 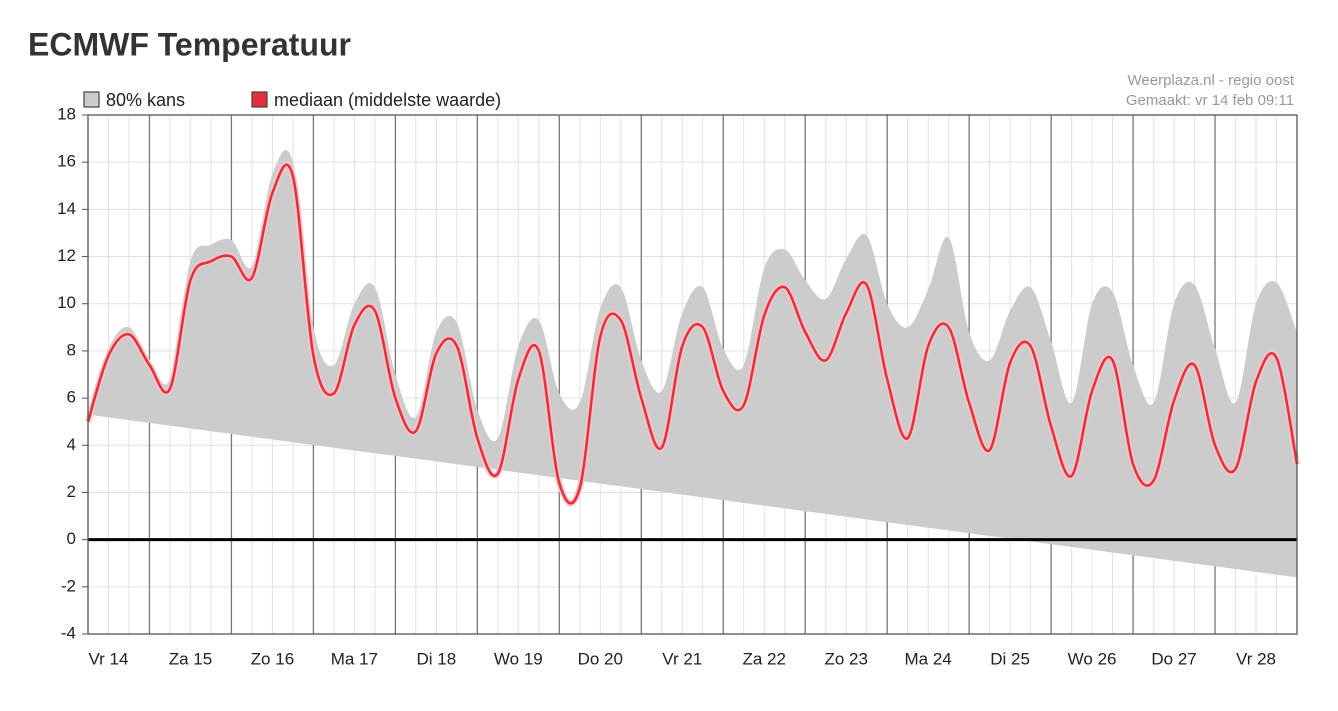 What do you see at coordinates (71, 444) in the screenshot?
I see `y-tick-label: 4` at bounding box center [71, 444].